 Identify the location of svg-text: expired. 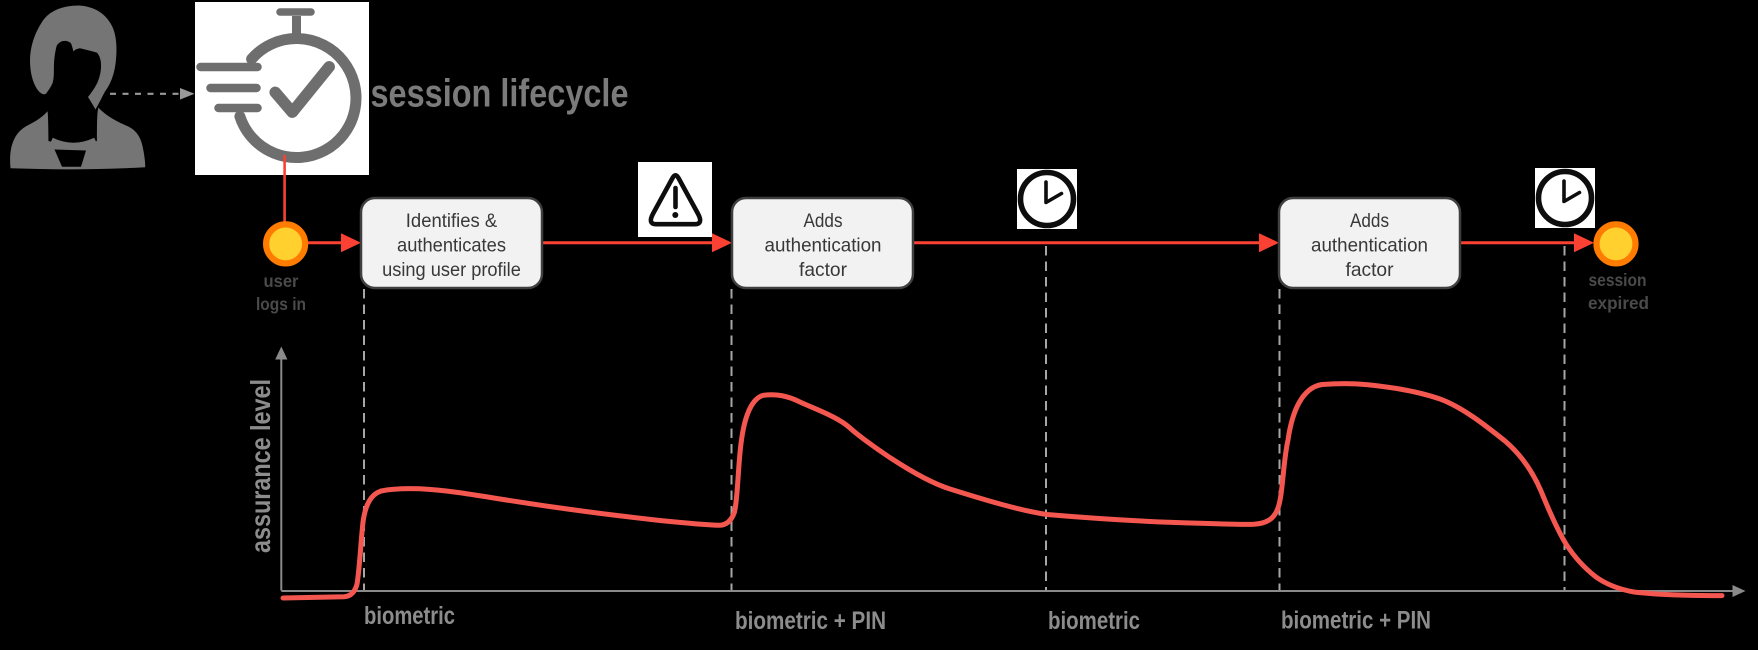
(1618, 303).